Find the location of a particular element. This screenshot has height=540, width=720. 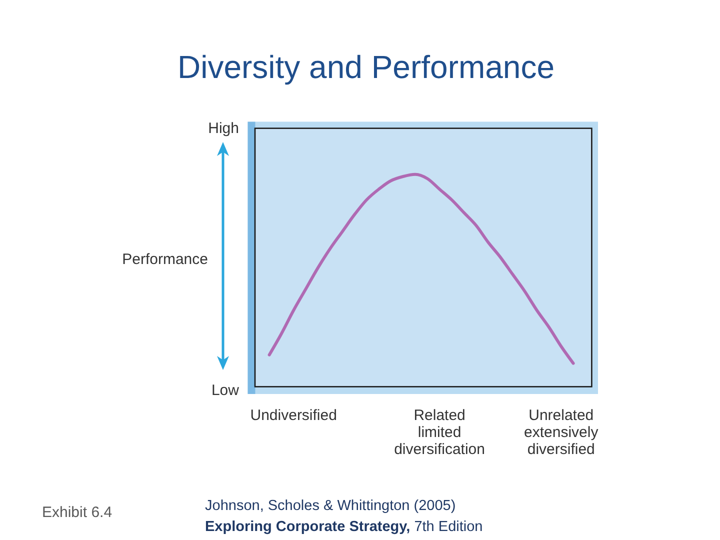

x-tick-label: Related limited diversification is located at coordinates (439, 432).